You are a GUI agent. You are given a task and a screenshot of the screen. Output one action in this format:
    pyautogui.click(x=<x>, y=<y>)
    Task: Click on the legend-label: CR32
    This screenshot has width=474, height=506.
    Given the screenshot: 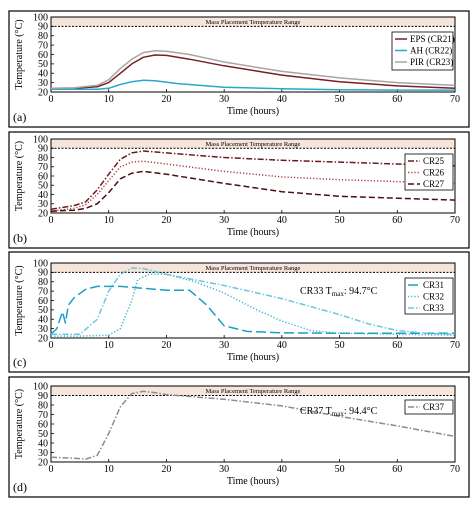 What is the action you would take?
    pyautogui.click(x=433, y=297)
    